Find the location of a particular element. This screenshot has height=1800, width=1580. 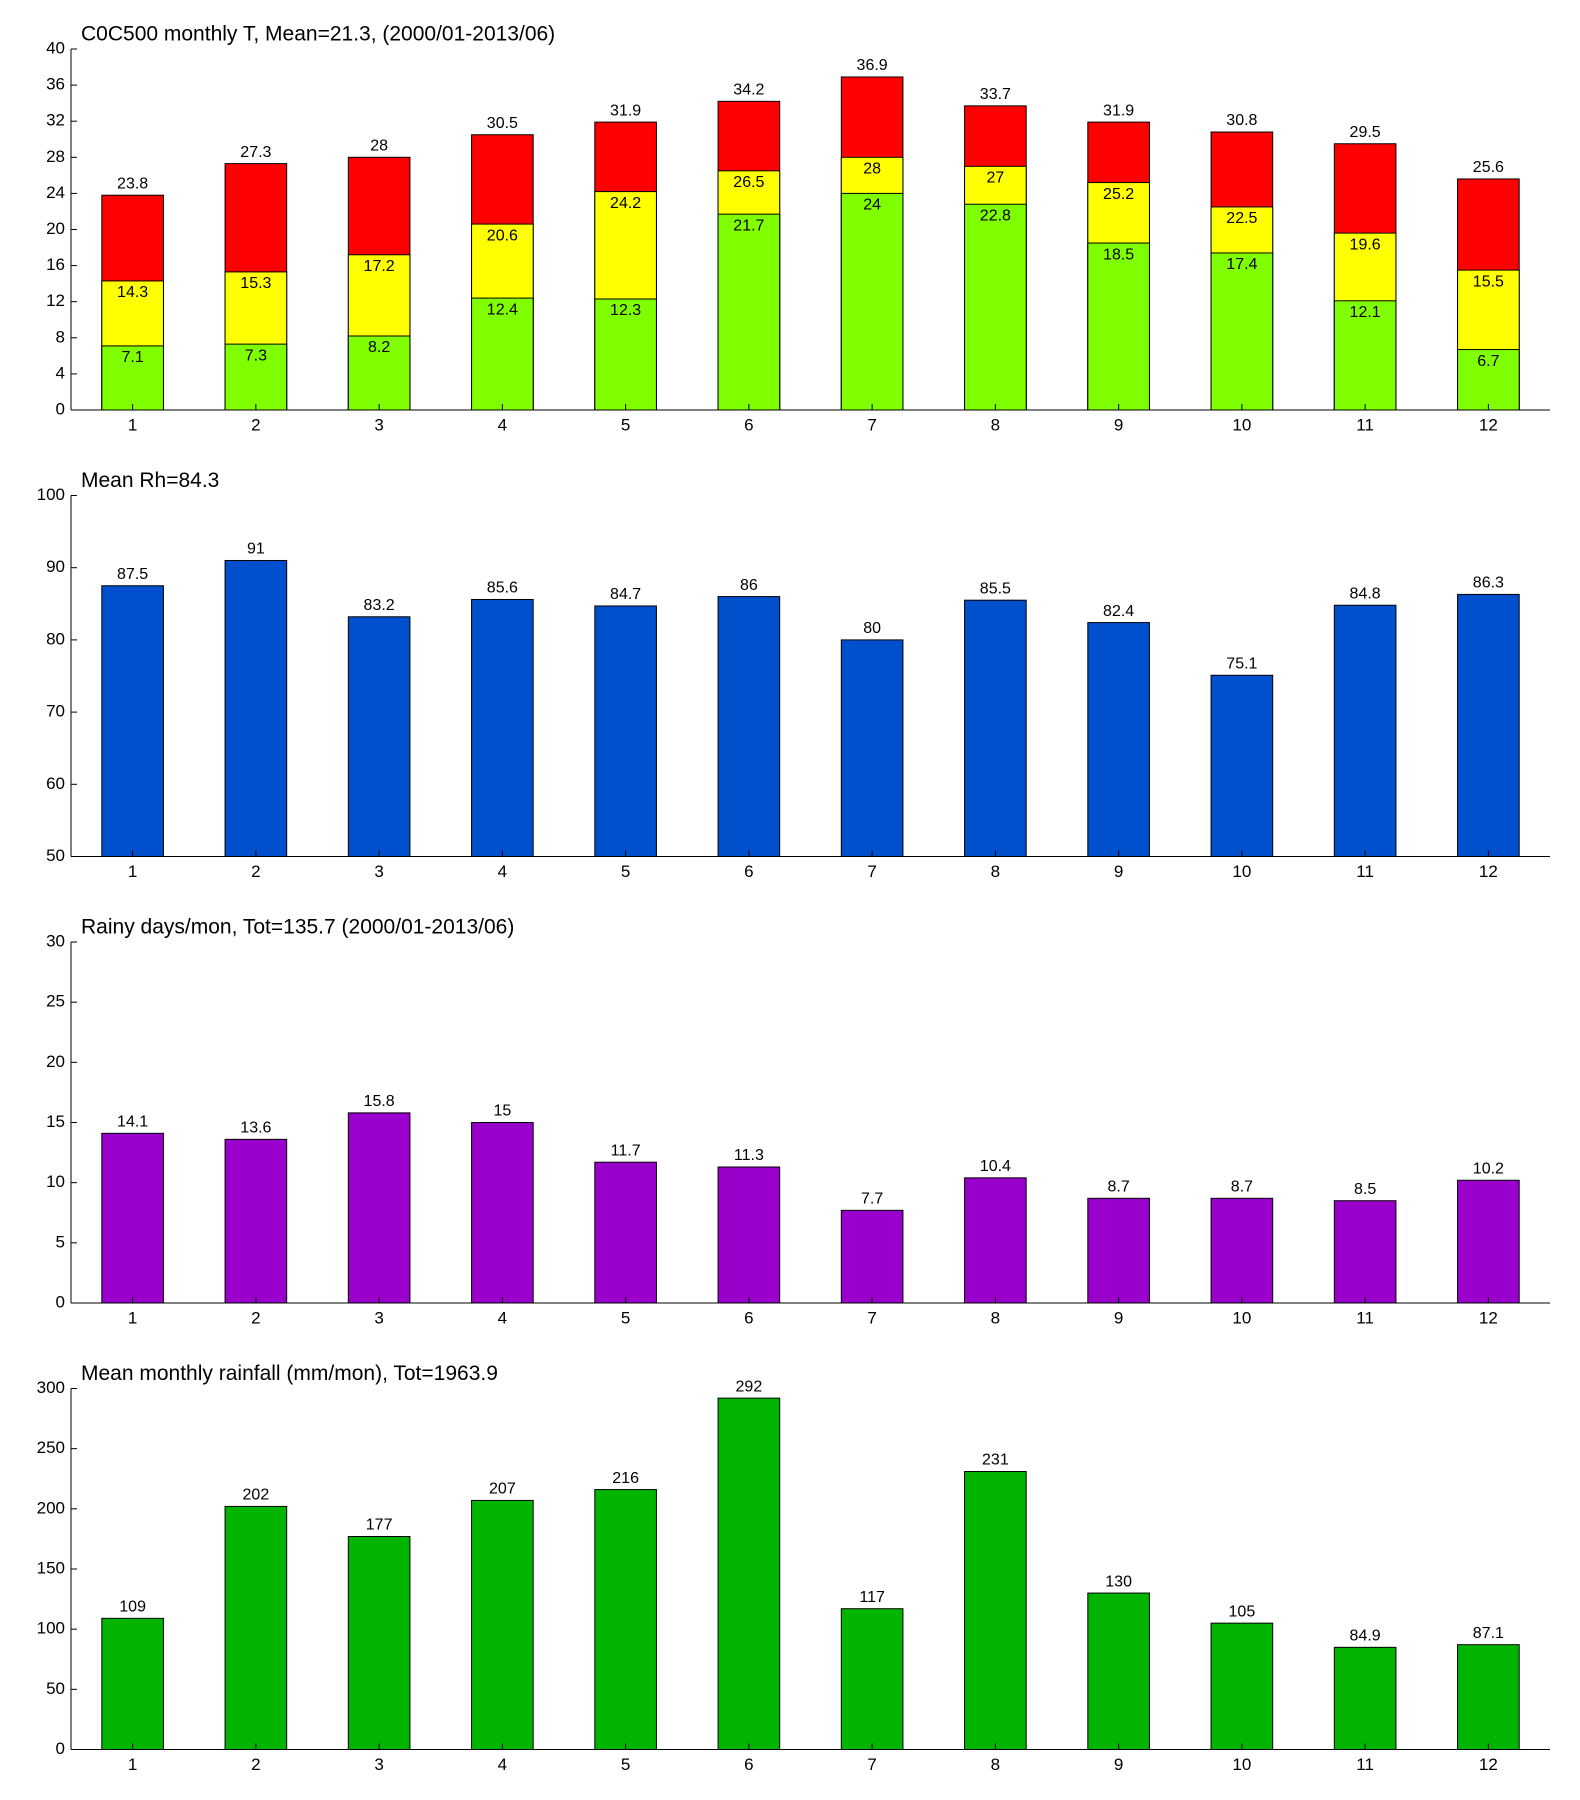

value-label: 12.3 is located at coordinates (625, 310).